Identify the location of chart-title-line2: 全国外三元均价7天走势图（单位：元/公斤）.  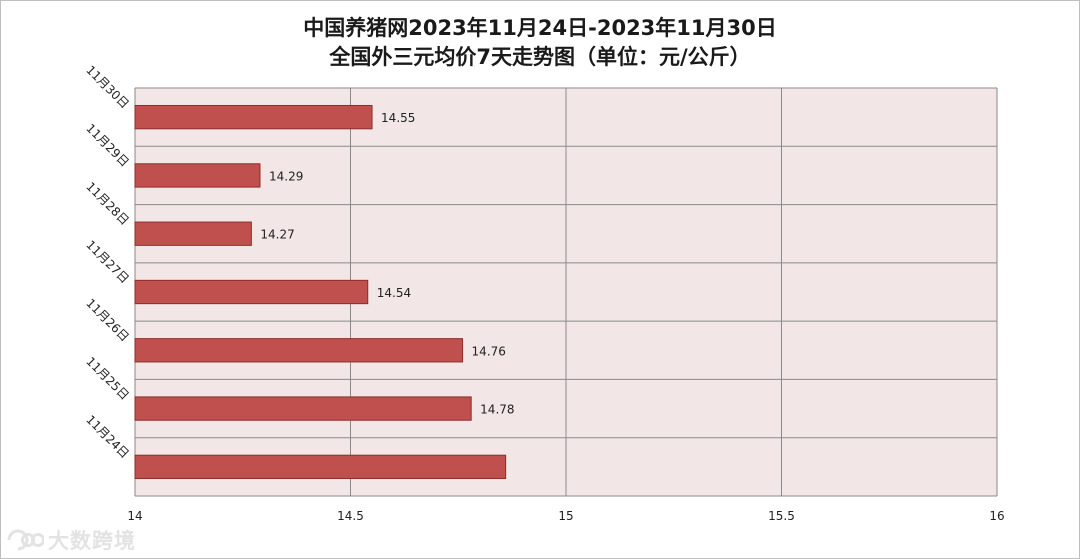
(540, 57).